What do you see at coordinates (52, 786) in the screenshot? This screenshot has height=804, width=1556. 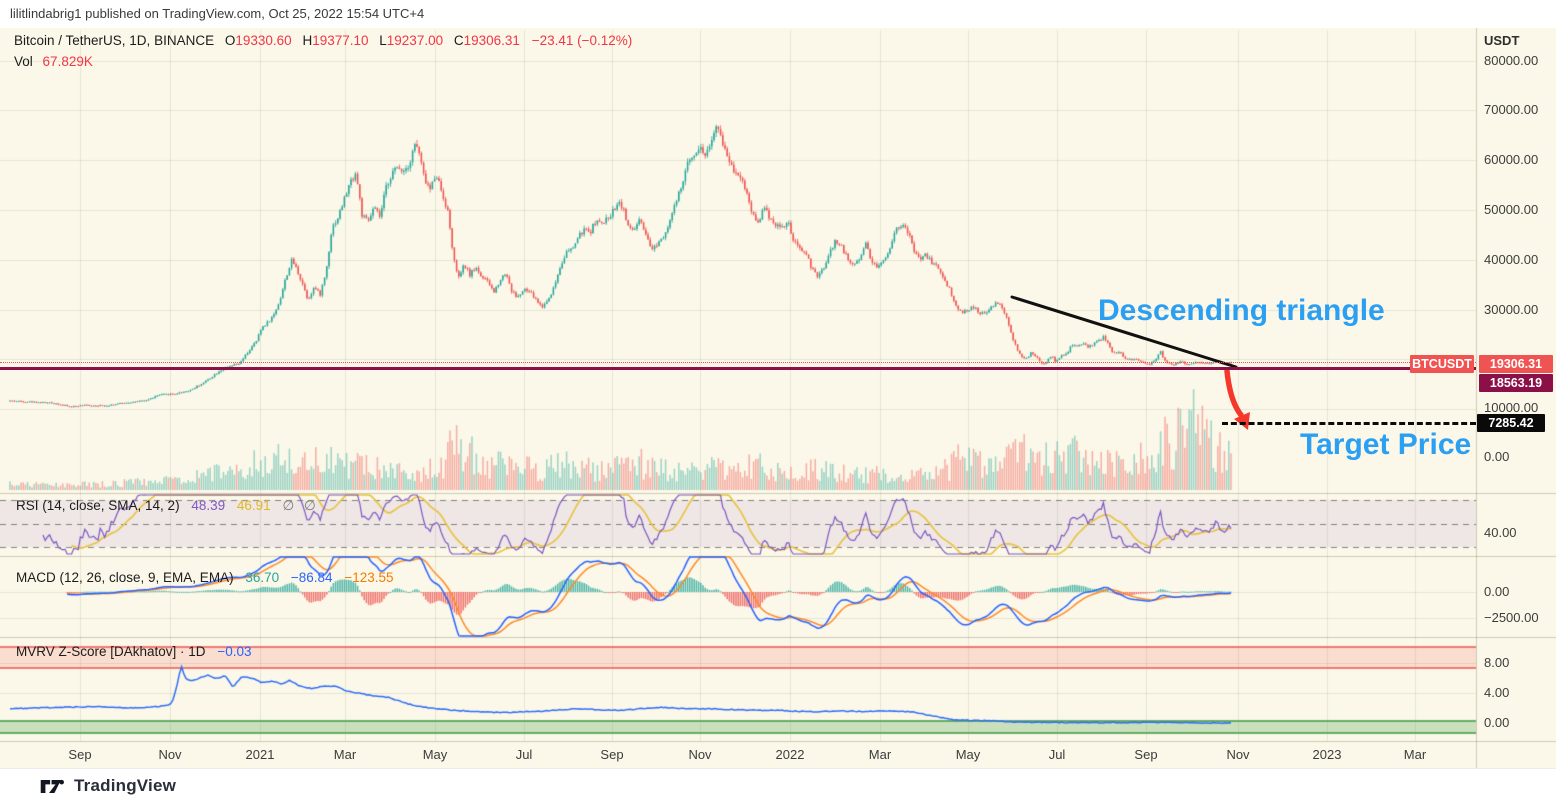 I see `tradingview-logo-icon` at bounding box center [52, 786].